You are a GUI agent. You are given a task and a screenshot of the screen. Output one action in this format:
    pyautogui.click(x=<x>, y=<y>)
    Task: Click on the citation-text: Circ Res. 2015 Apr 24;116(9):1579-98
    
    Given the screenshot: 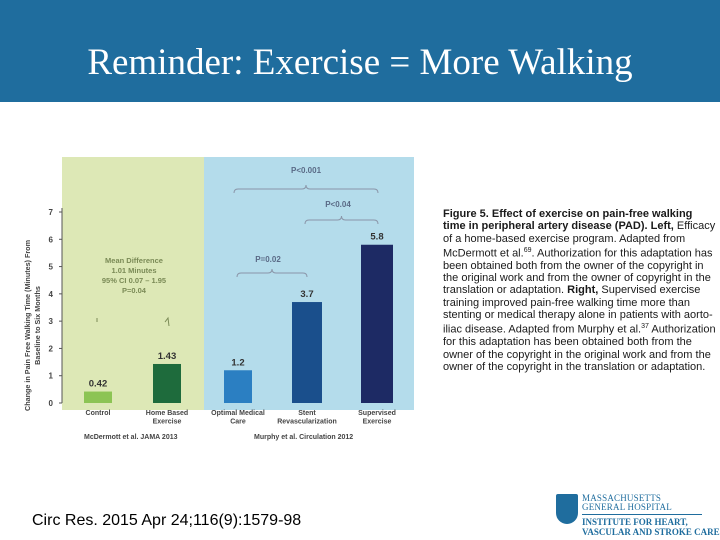 What is the action you would take?
    pyautogui.click(x=167, y=520)
    